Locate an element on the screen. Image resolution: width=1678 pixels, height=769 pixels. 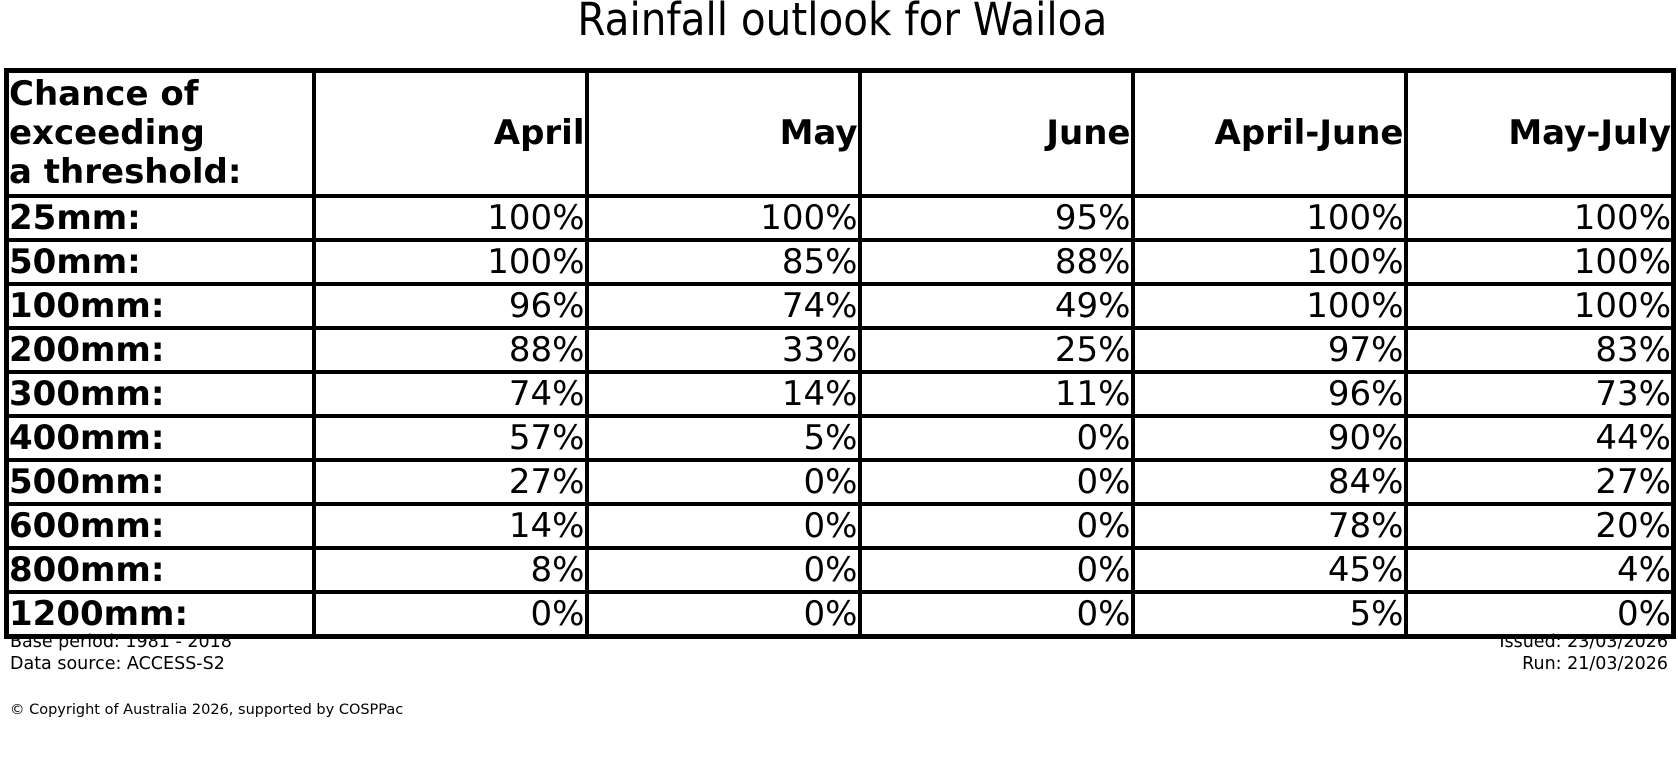
corner-header-cell: Chance of exceeding a threshold: is located at coordinates (160, 133).